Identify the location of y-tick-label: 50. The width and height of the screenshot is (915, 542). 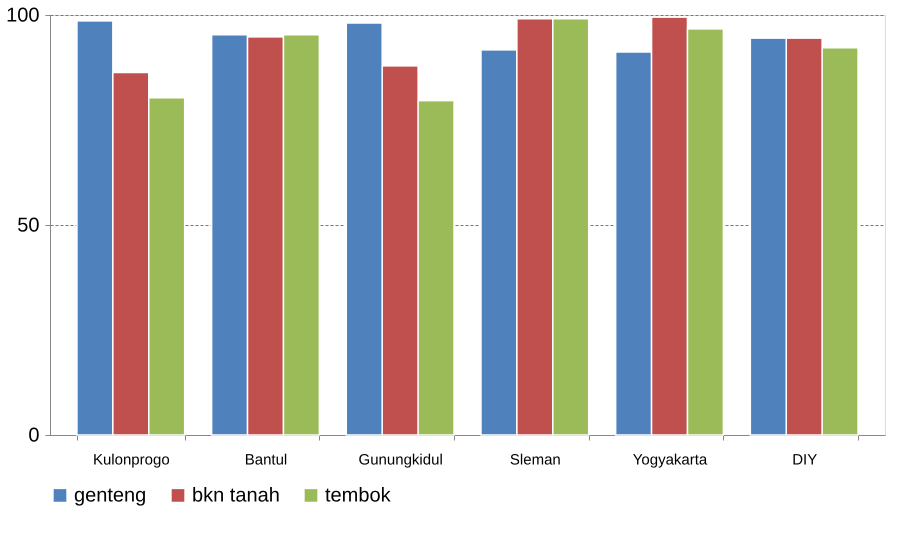
(28, 225).